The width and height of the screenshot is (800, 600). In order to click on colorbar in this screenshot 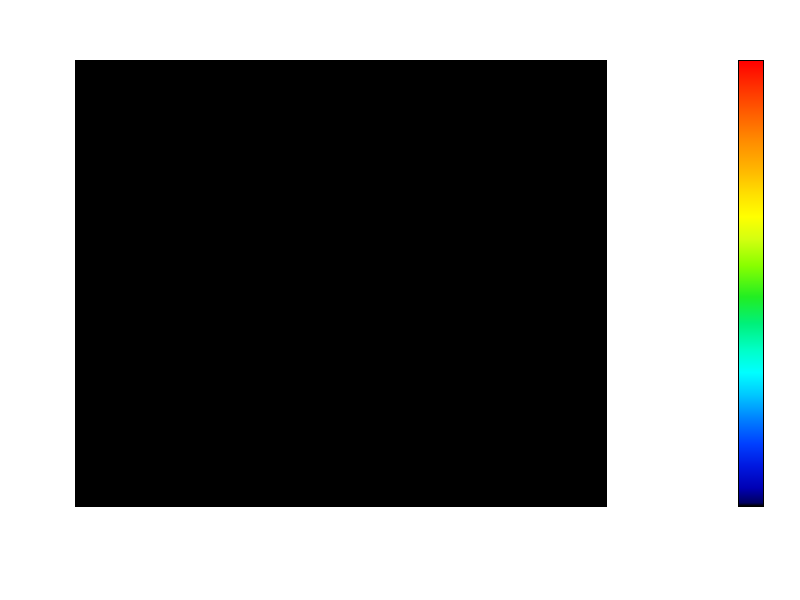, I will do `click(751, 283)`.